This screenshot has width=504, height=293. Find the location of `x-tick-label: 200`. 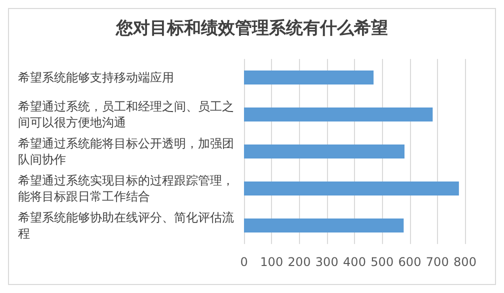

x-tick-label: 200 is located at coordinates (299, 262).